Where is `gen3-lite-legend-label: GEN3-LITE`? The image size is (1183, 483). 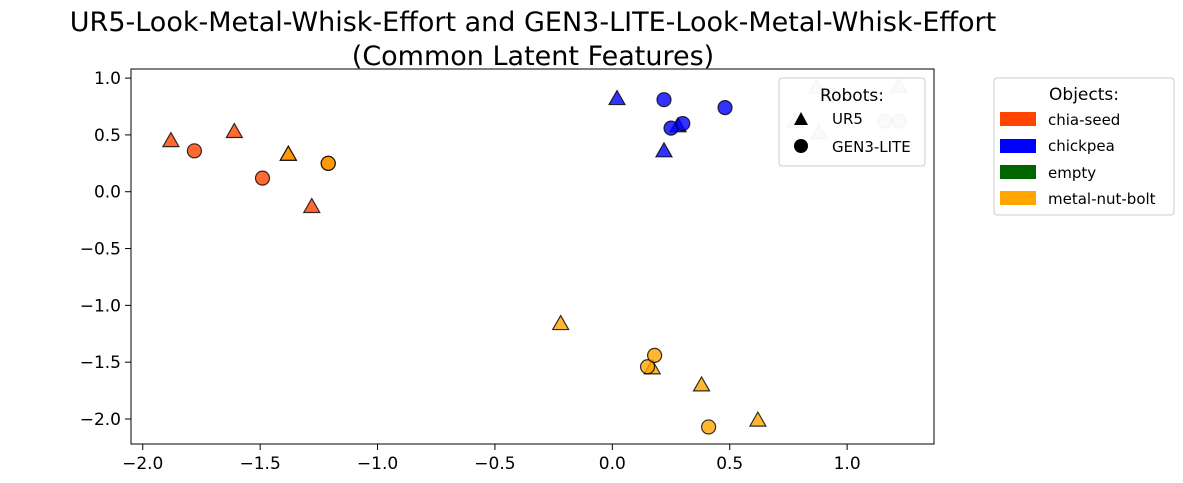 gen3-lite-legend-label: GEN3-LITE is located at coordinates (871, 147).